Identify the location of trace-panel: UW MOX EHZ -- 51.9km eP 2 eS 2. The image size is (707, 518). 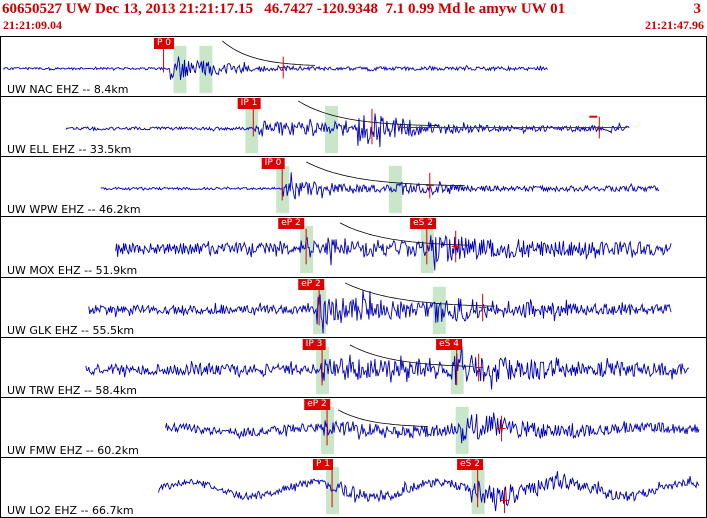
(353, 246).